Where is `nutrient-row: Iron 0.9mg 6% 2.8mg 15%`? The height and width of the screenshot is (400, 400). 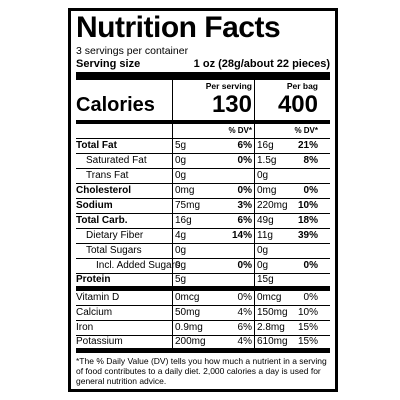 nutrient-row: Iron 0.9mg 6% 2.8mg 15% is located at coordinates (203, 328).